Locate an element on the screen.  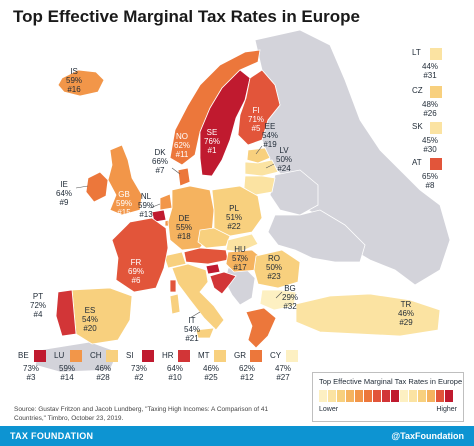
footer-handle: @TaxFoundation is located at coordinates (427, 436).